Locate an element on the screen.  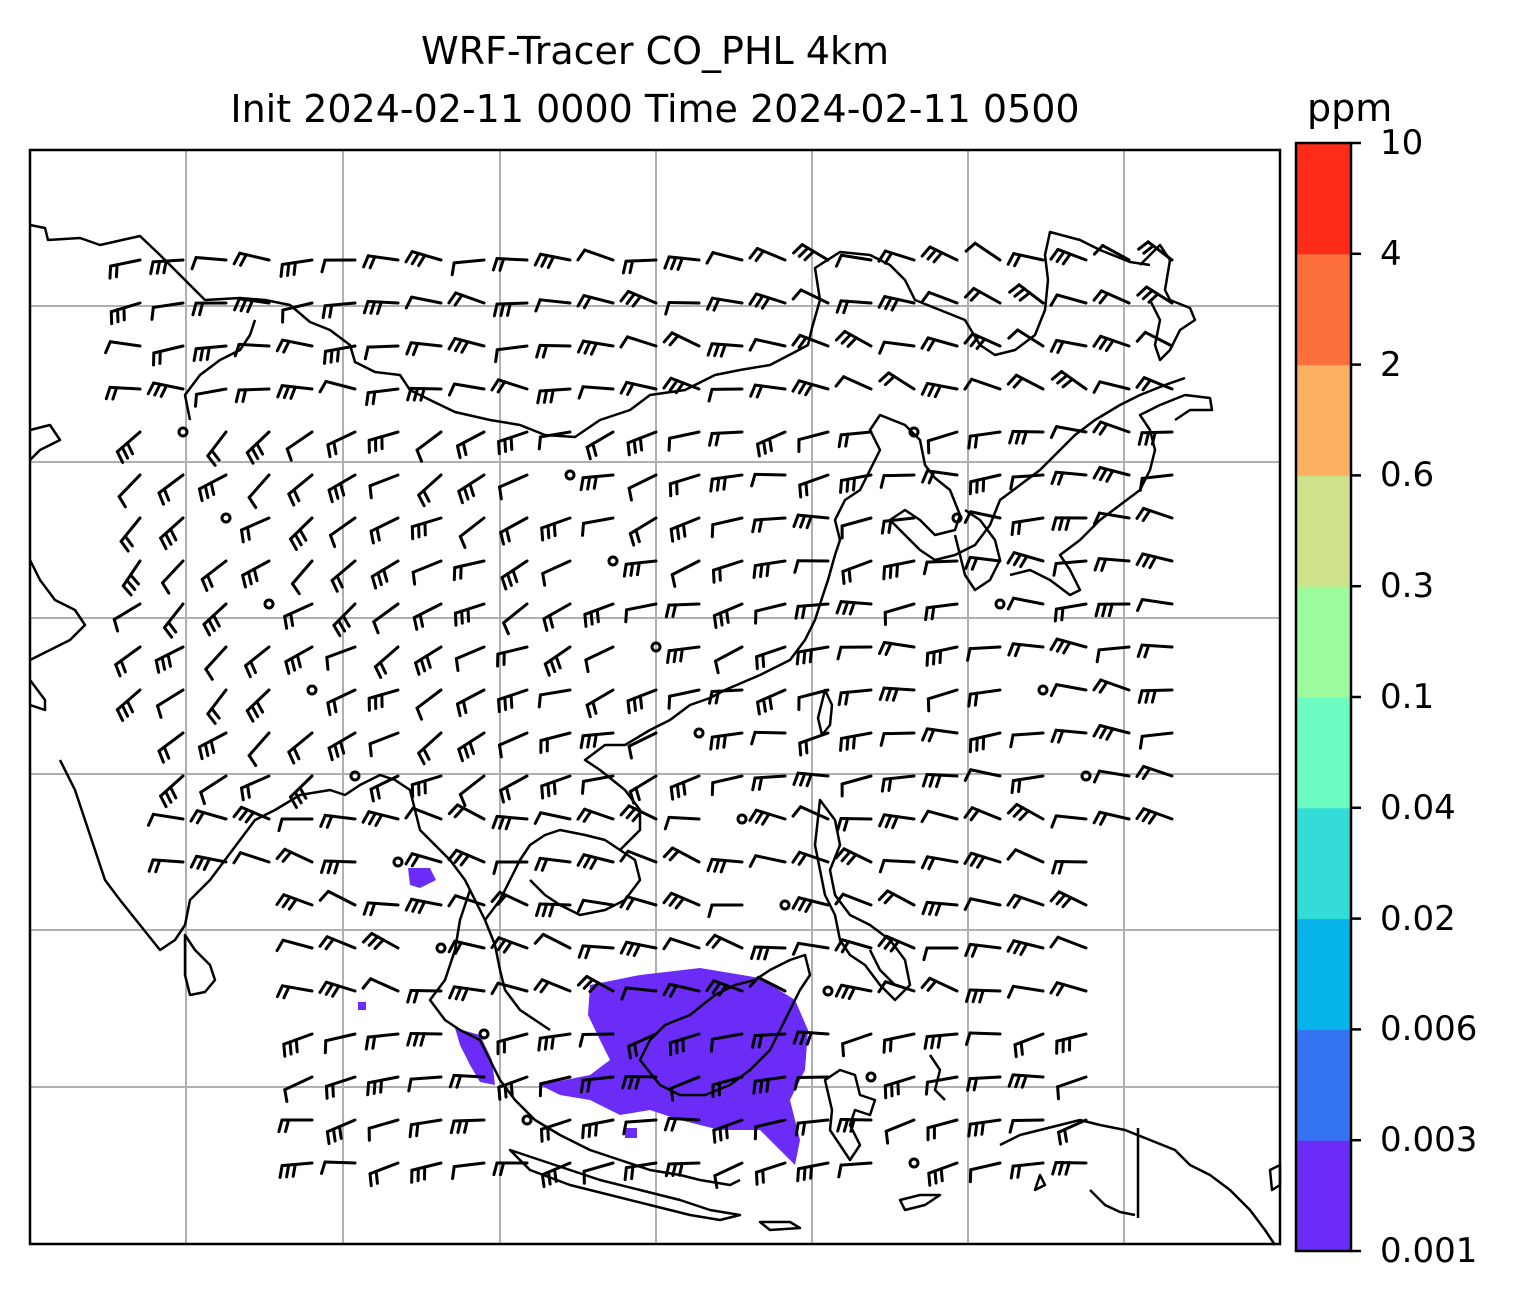
colorbar-unit: ppm is located at coordinates (1350, 108).